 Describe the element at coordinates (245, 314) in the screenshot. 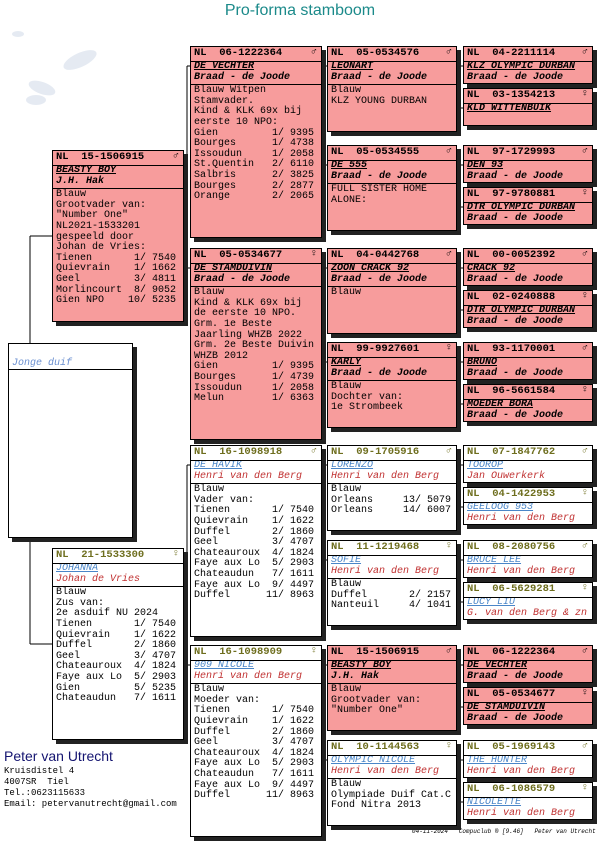

I see `info-line: de eerste 10 NPO.` at that location.